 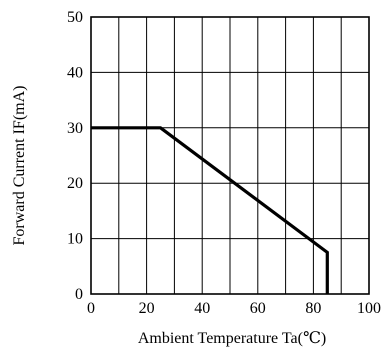 I want to click on y-tick-label: 0, so click(x=79, y=294).